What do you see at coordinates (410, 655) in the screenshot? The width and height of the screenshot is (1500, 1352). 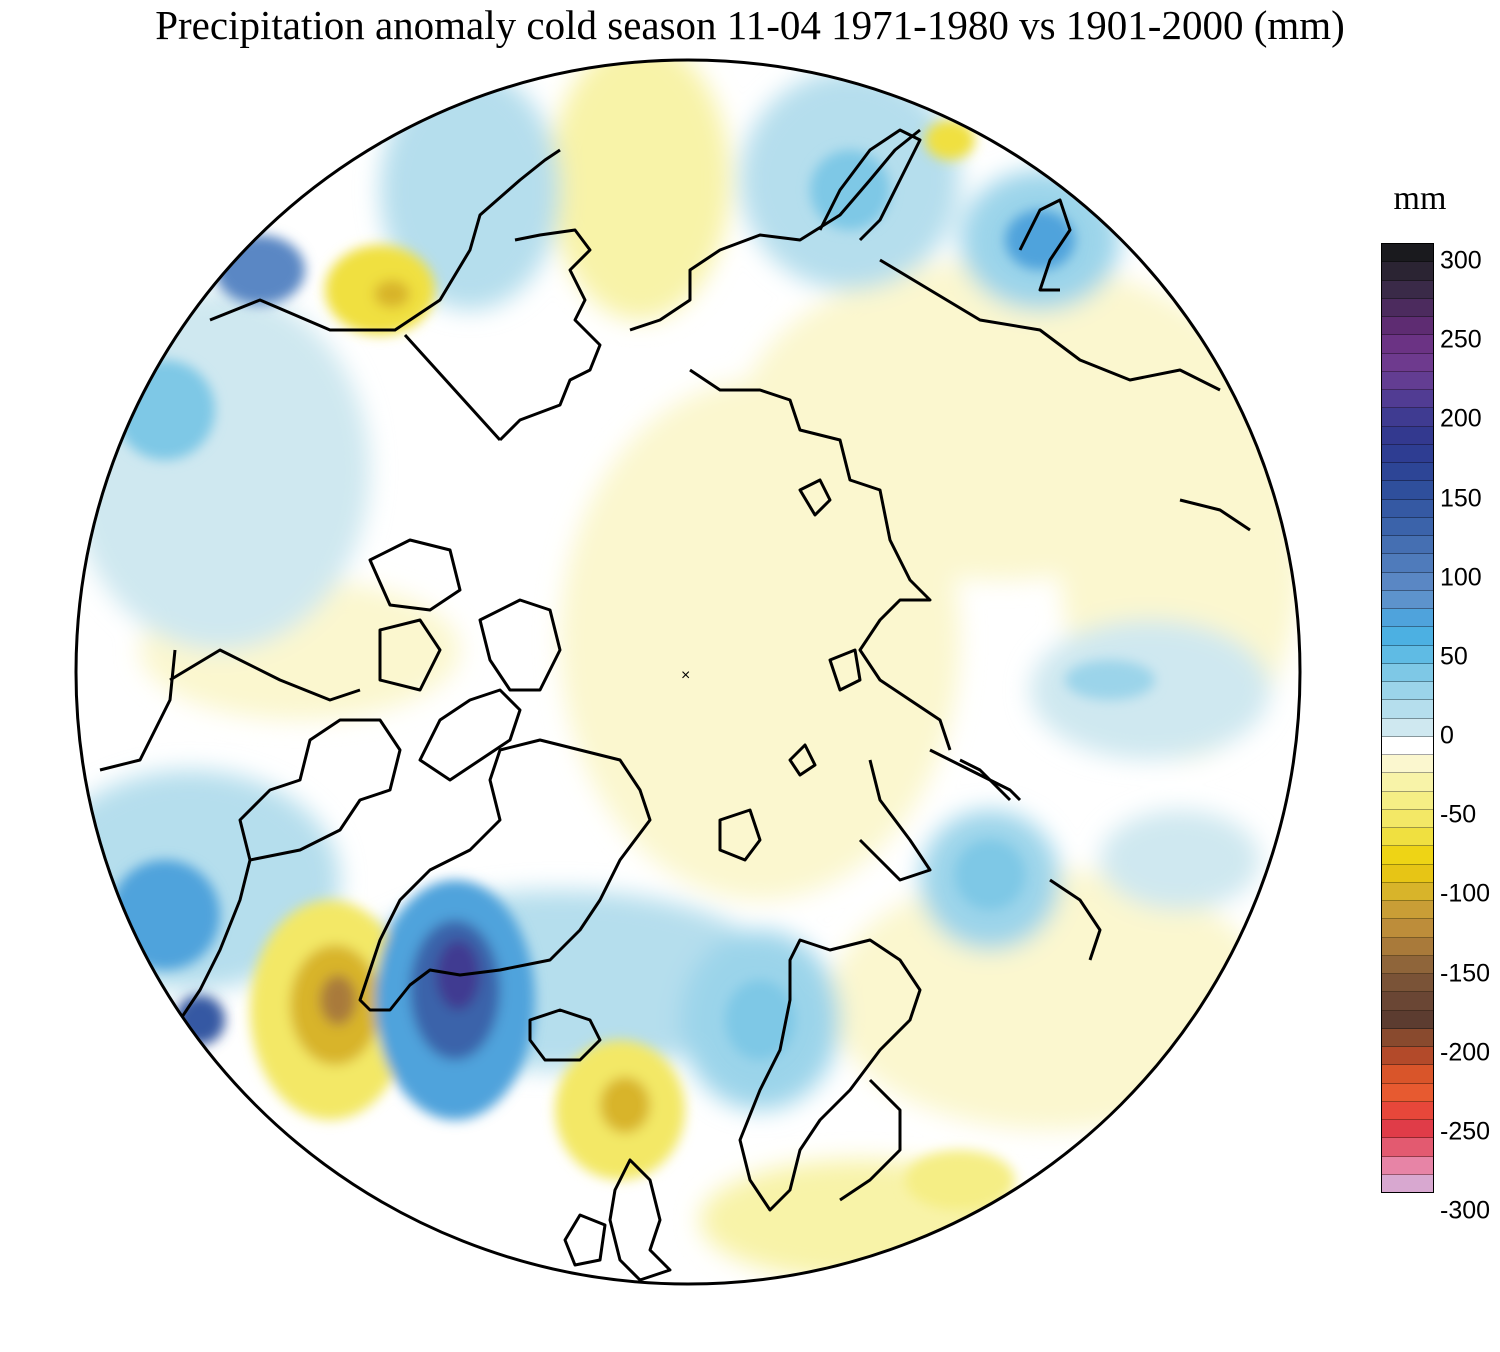 I see `coast-banks` at bounding box center [410, 655].